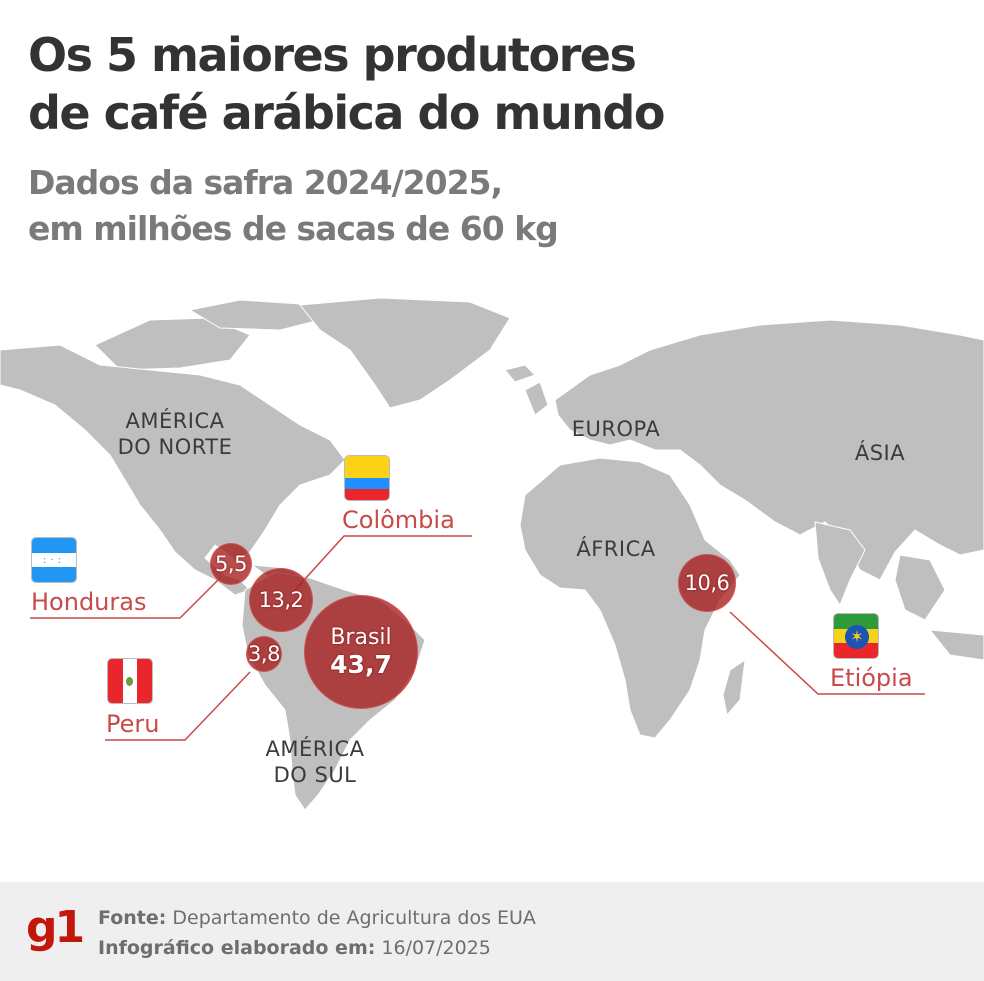 The image size is (984, 981). What do you see at coordinates (361, 637) in the screenshot?
I see `bubble-brasil-label: Brasil` at bounding box center [361, 637].